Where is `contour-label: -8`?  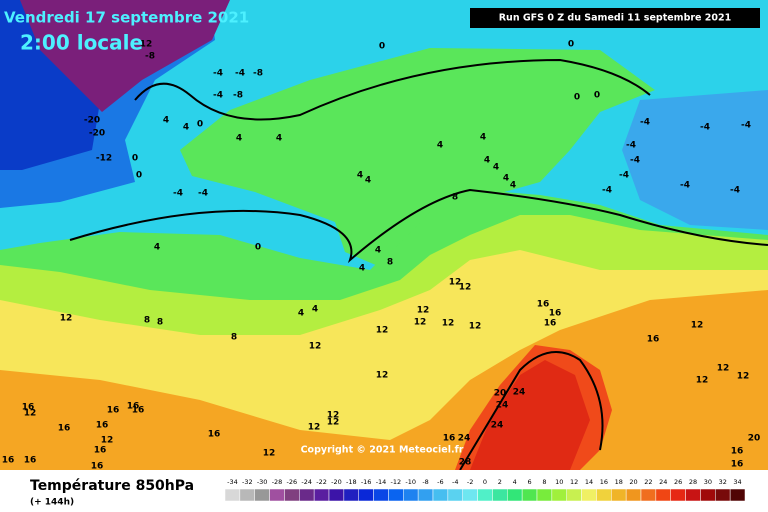
contour-label: -8 is located at coordinates (238, 96).